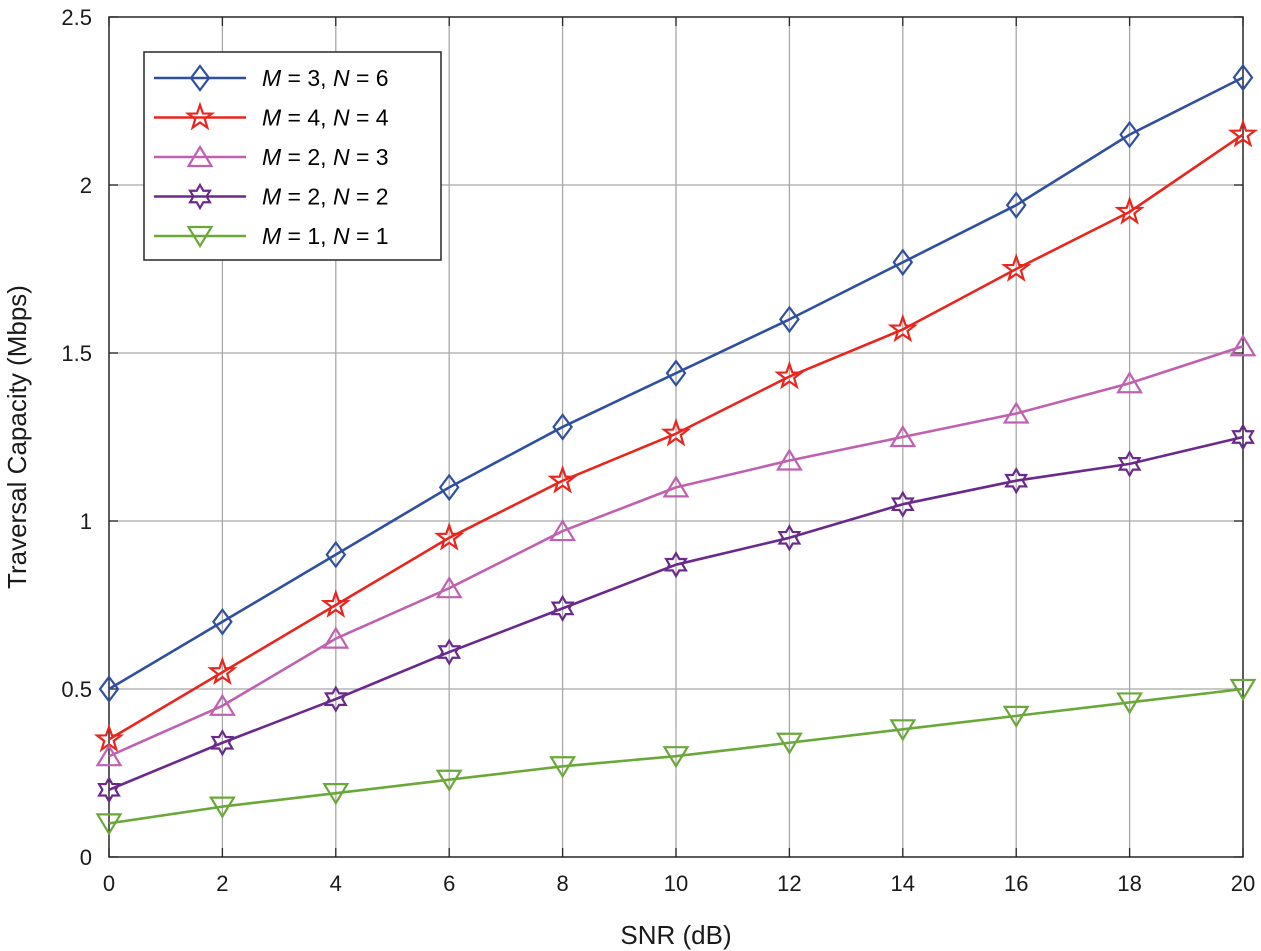 This screenshot has height=951, width=1261. What do you see at coordinates (86, 521) in the screenshot?
I see `y-tick-label: 1` at bounding box center [86, 521].